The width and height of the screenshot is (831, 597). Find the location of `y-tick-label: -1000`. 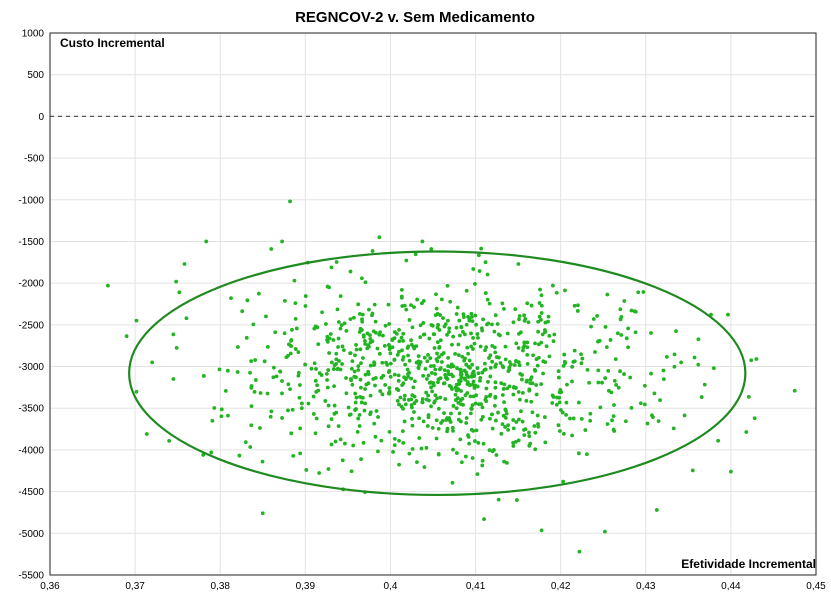

y-tick-label: -1000 is located at coordinates (31, 200).